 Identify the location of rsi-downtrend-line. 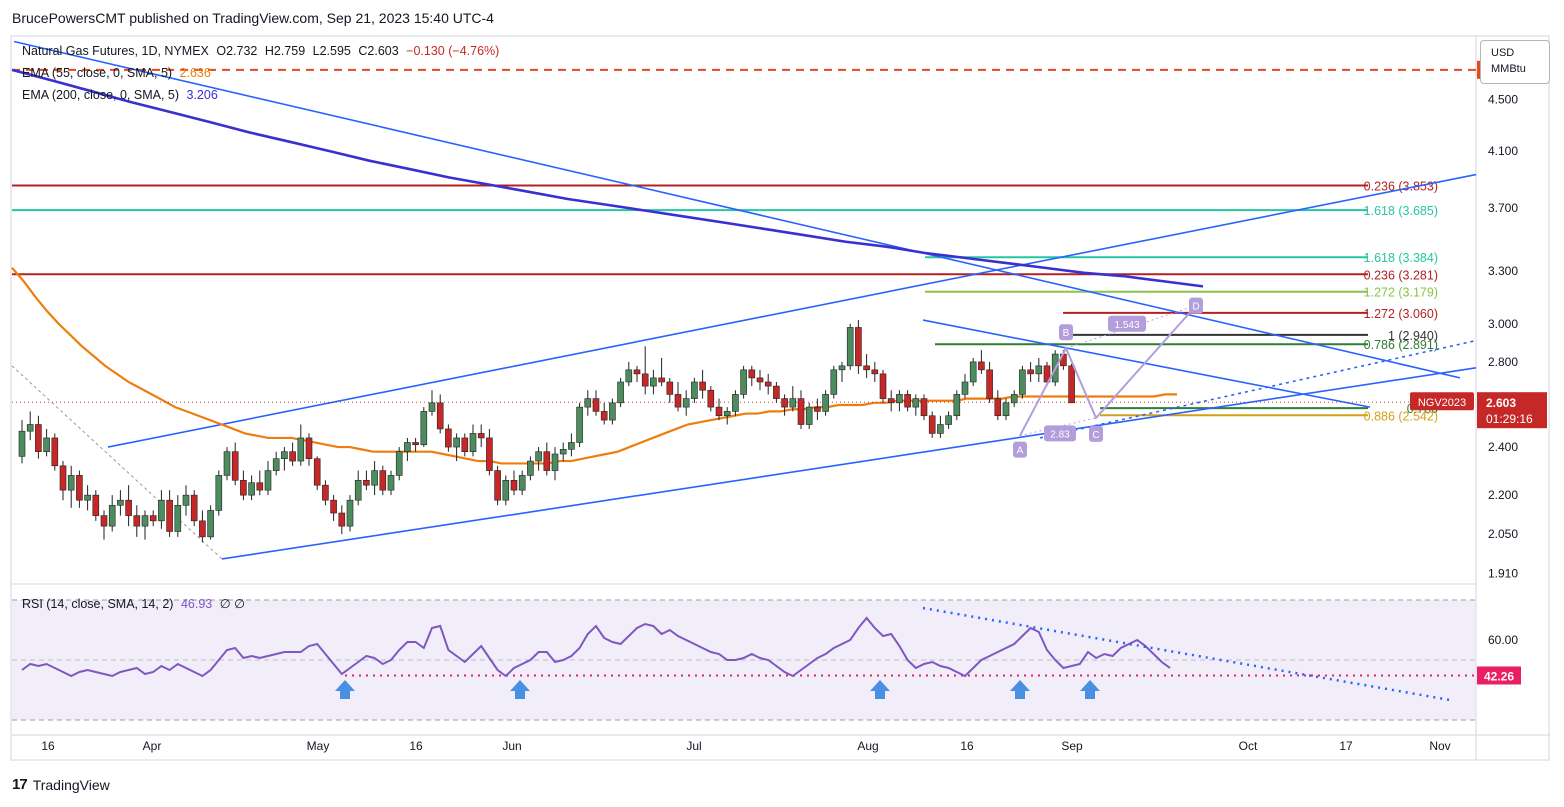
(1186, 654).